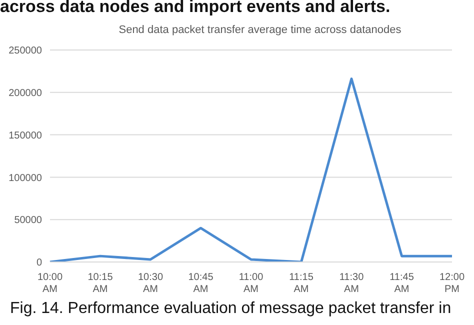 This screenshot has width=474, height=325. Describe the element at coordinates (25, 178) in the screenshot. I see `y-tick-label: 100000` at that location.